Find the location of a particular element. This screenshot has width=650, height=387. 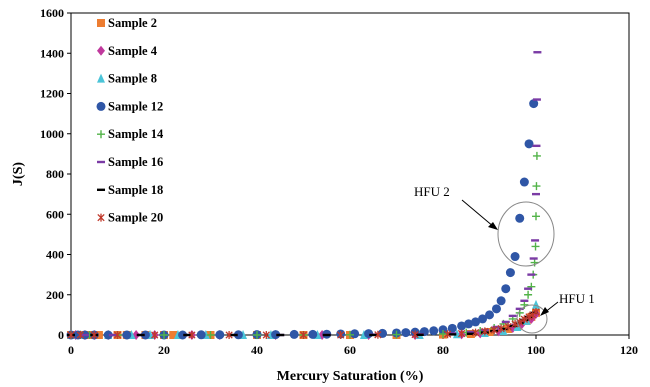

hfu-1-circle is located at coordinates (532, 319).